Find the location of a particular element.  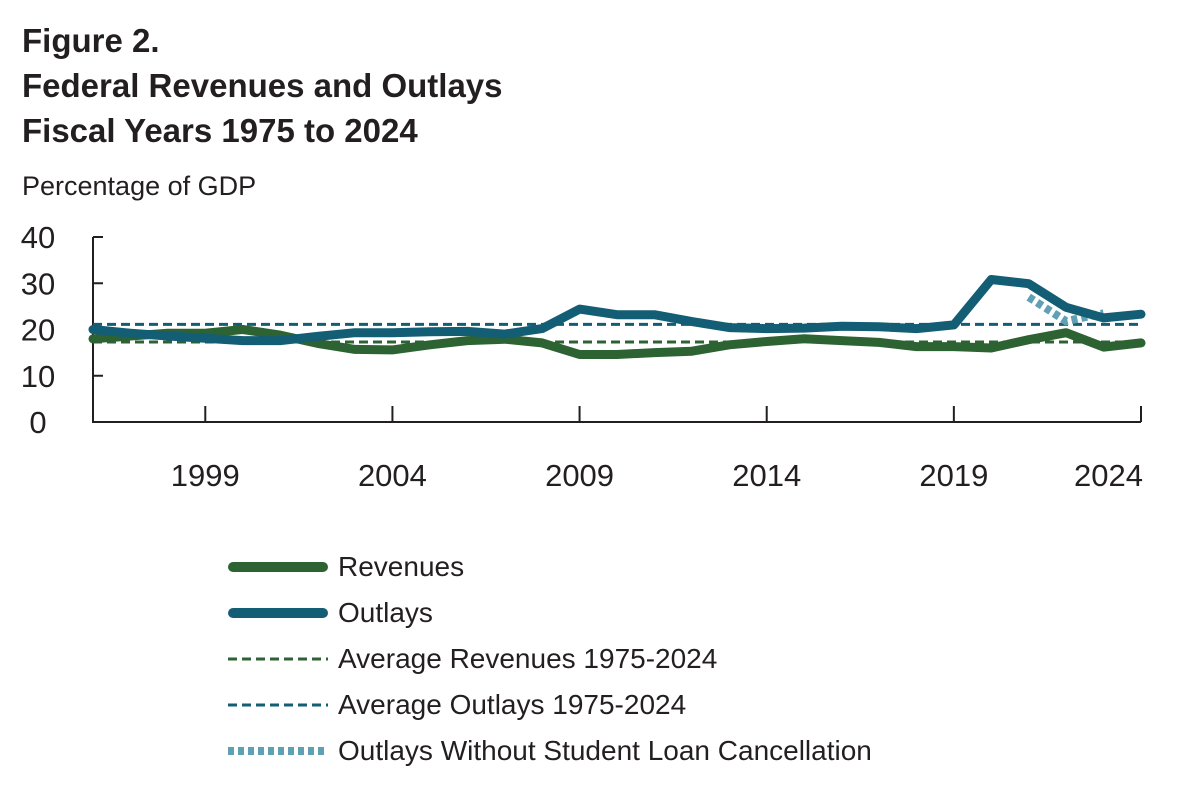

x-tick-label-2004: 2004 is located at coordinates (392, 475).